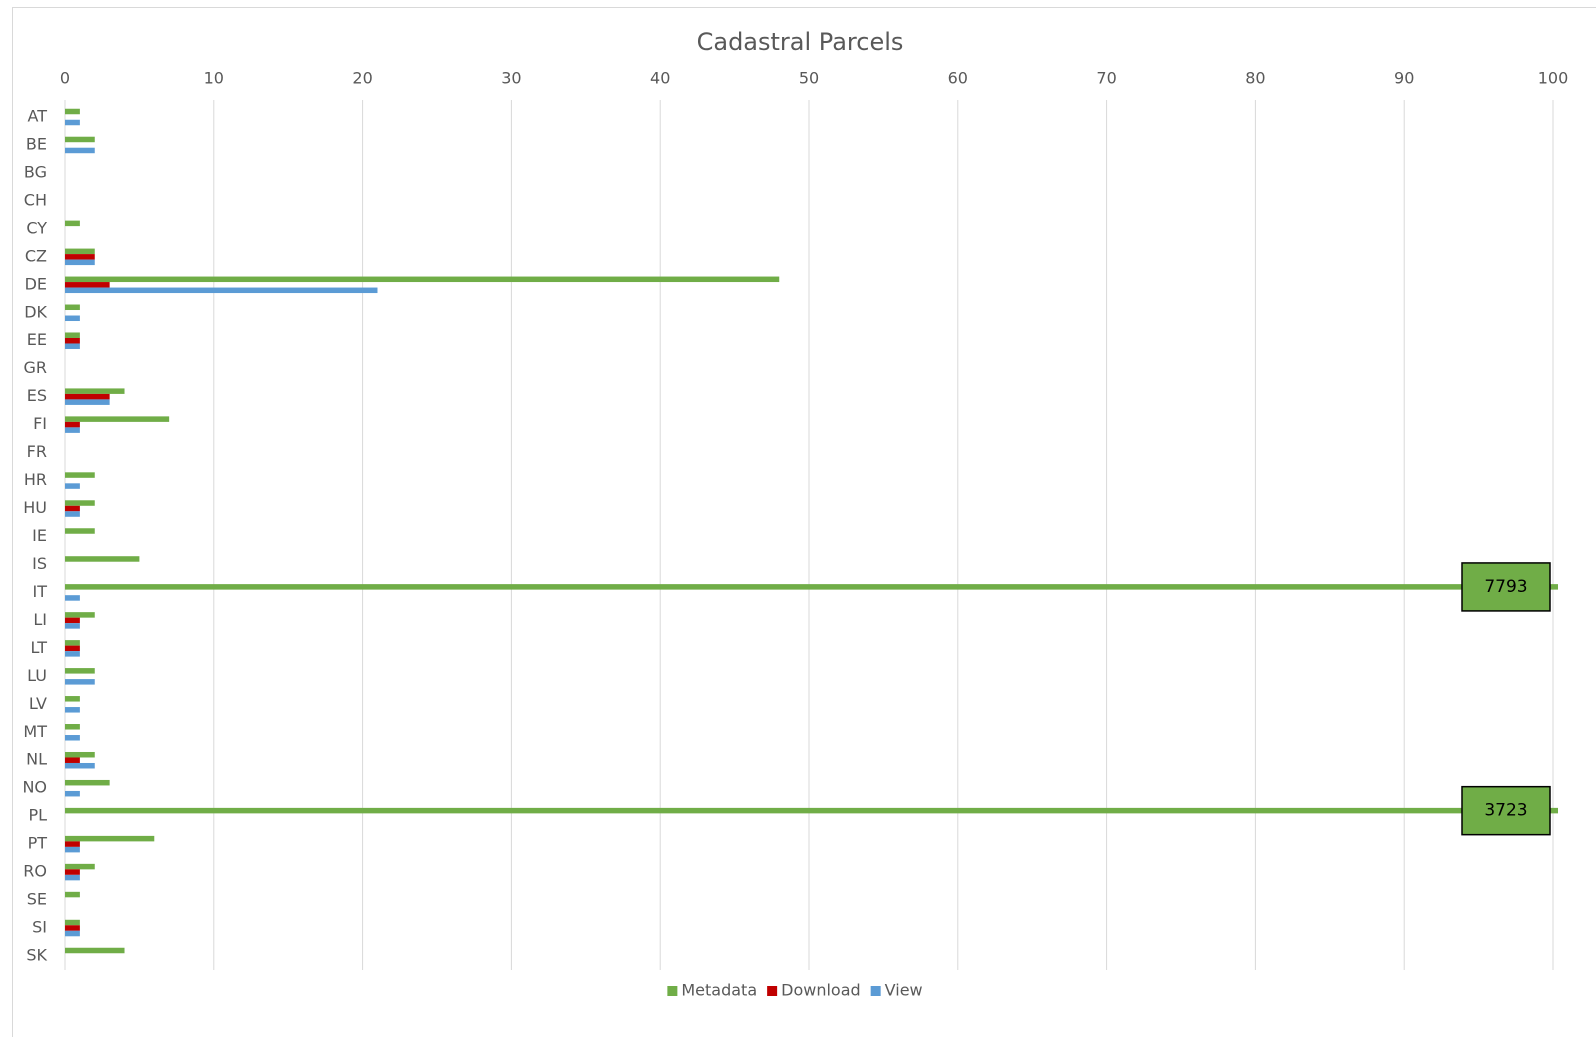  I want to click on x-tick-label: 60, so click(958, 78).